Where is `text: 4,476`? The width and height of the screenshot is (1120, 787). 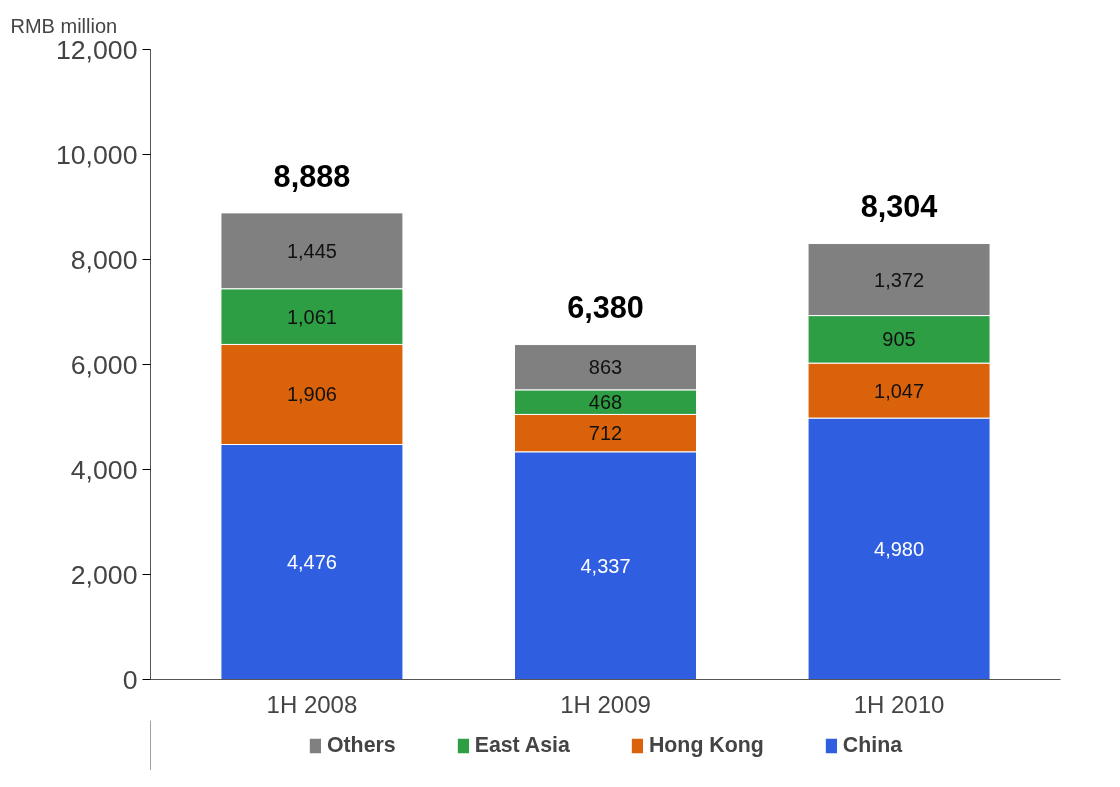
text: 4,476 is located at coordinates (311, 562).